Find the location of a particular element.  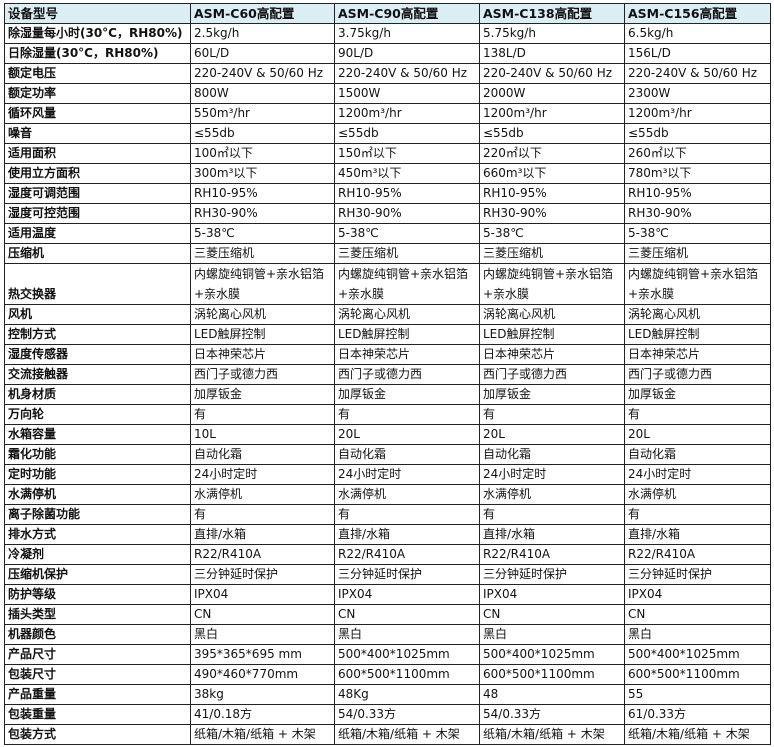

row-label: 循环风量 is located at coordinates (97, 113).